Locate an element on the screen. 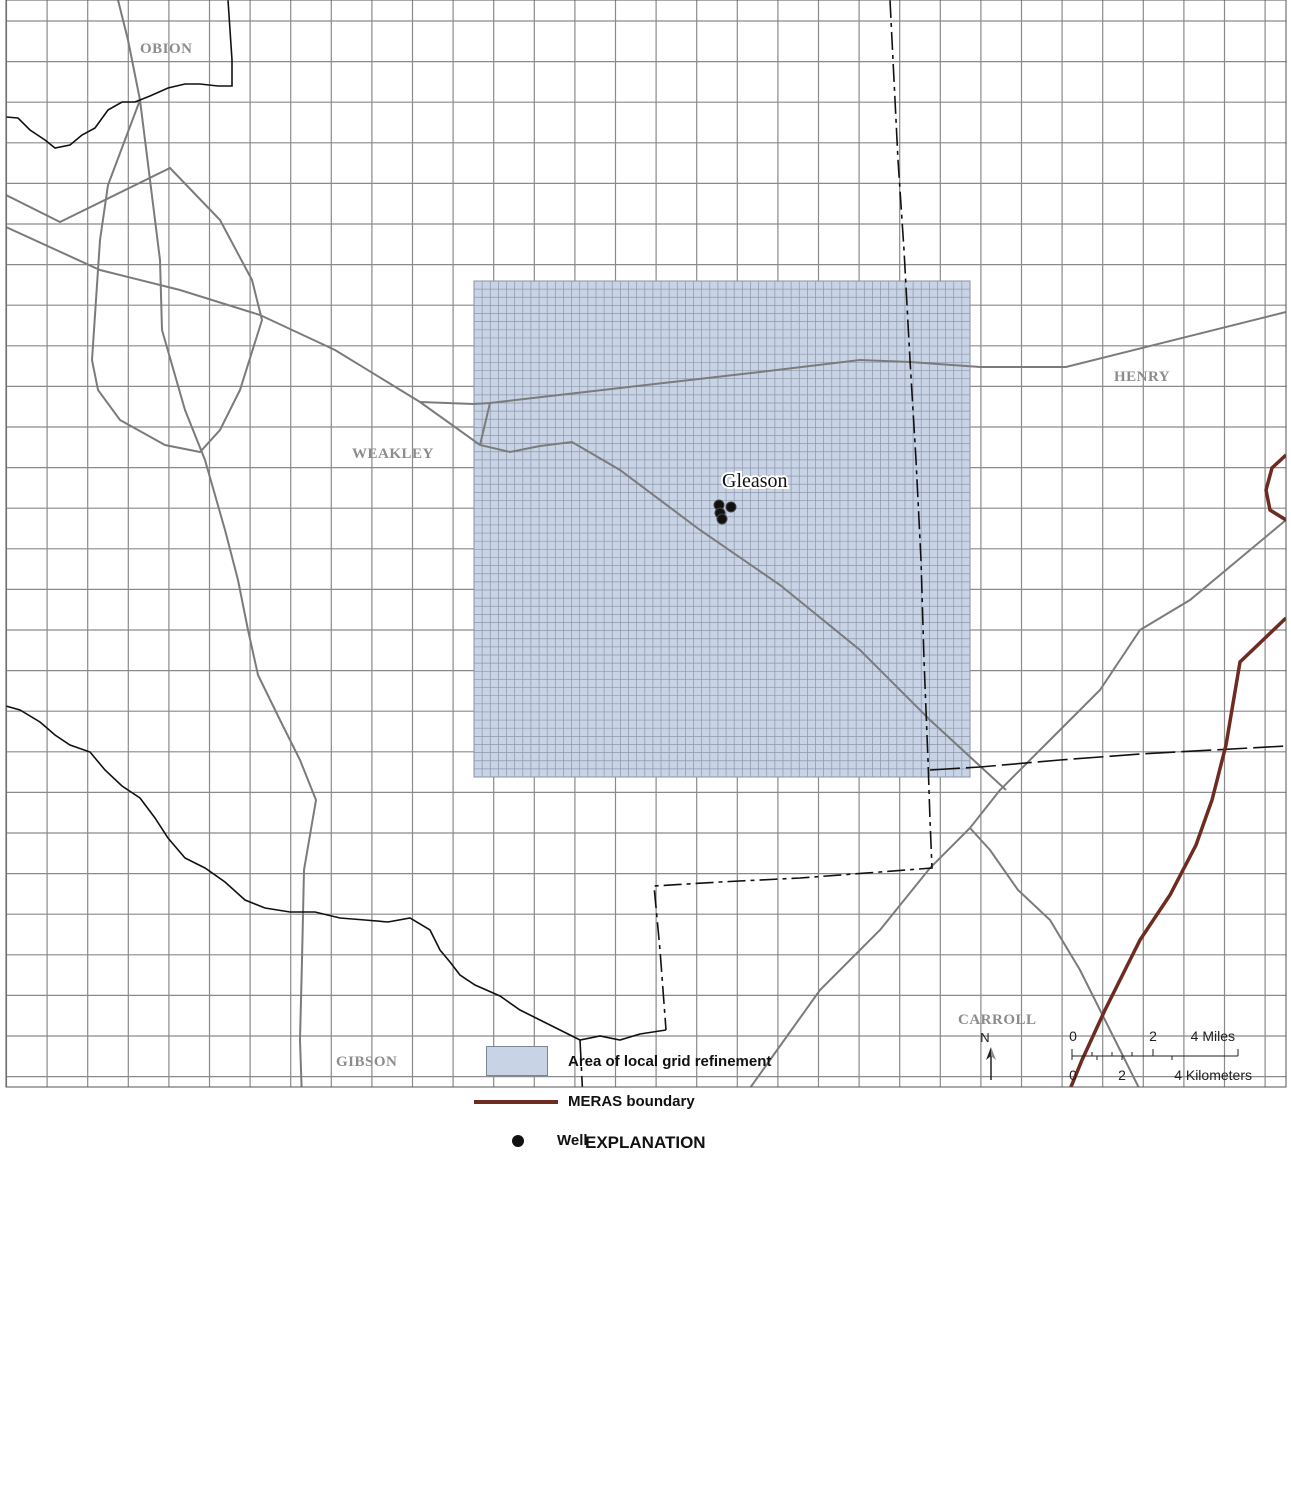  legend-item-refinement: Area of local grid refinement is located at coordinates (628, 1061).